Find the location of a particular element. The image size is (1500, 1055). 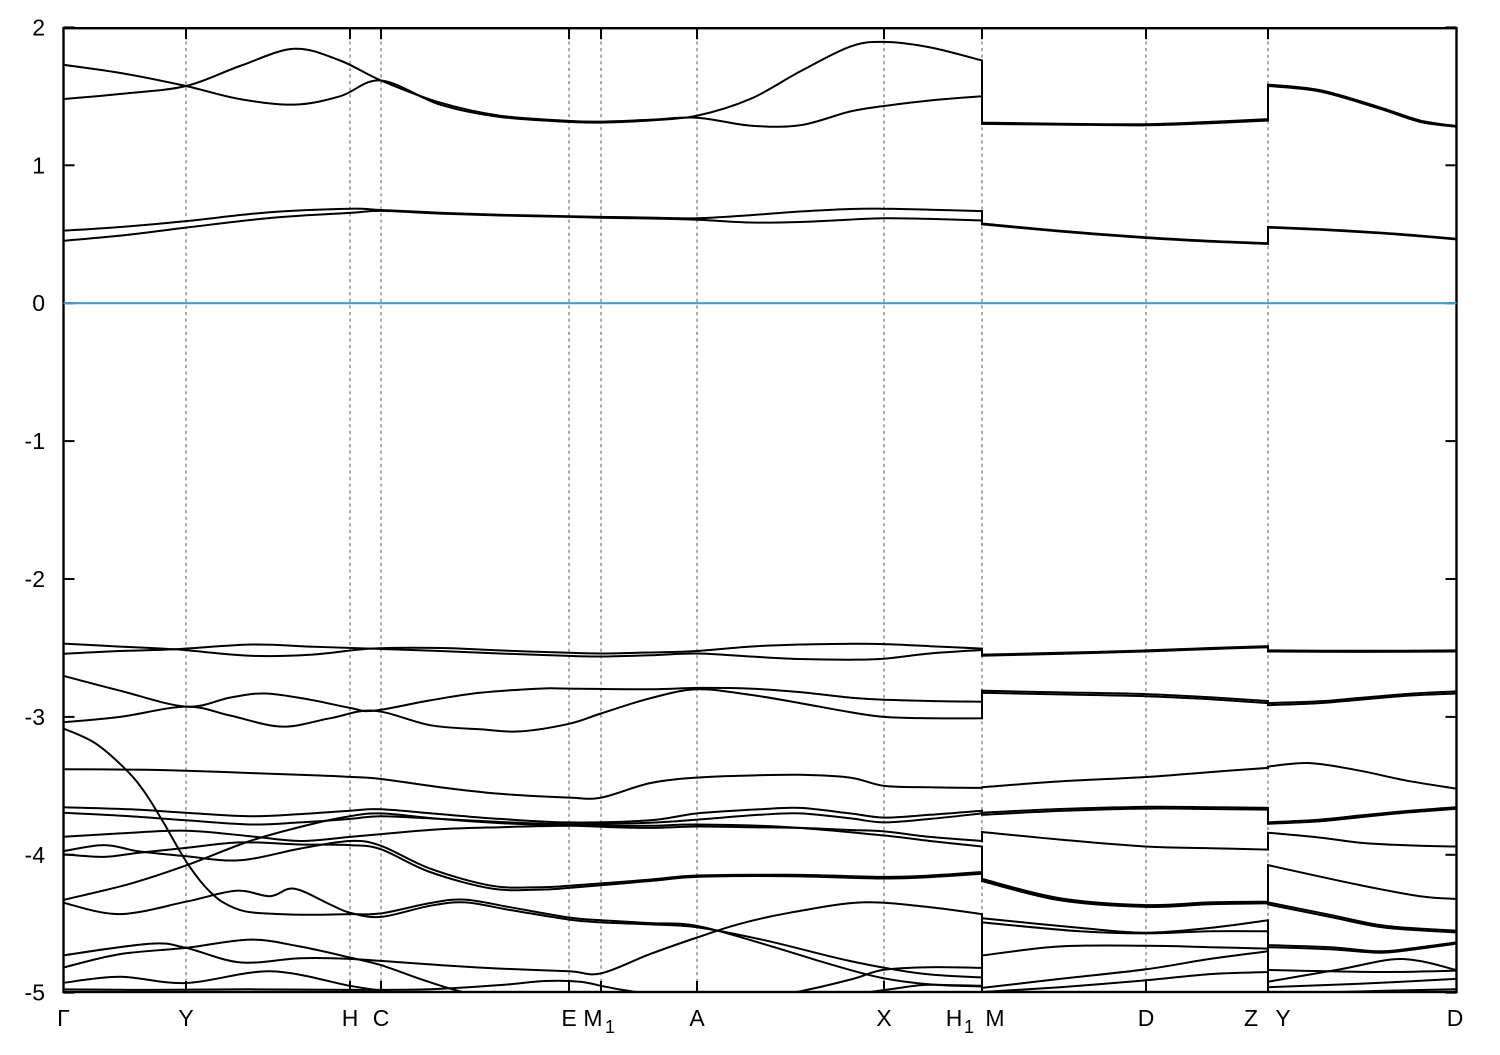

svg-text: -2 is located at coordinates (35, 579).